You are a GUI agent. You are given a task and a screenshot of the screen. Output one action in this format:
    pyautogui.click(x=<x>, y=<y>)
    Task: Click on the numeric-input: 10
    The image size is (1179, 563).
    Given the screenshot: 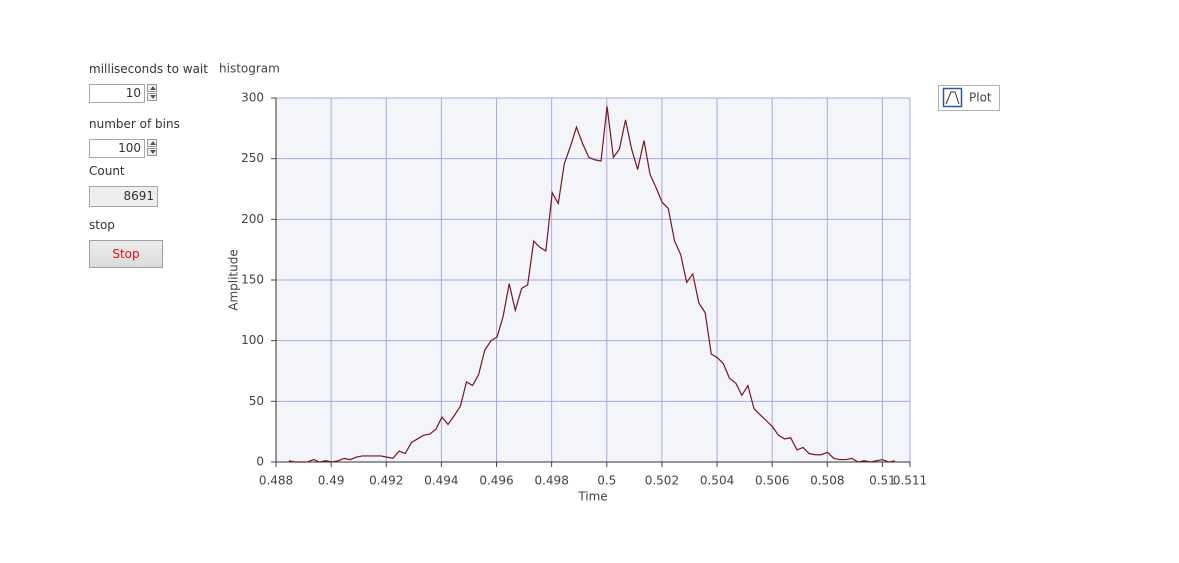 What is the action you would take?
    pyautogui.click(x=117, y=93)
    